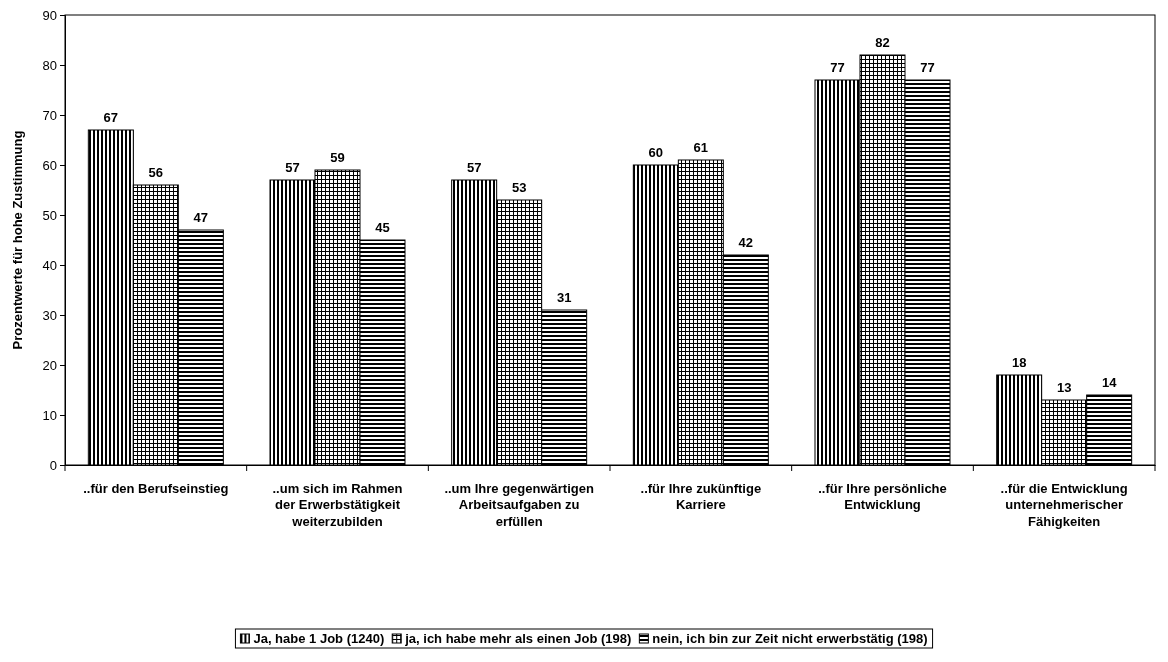  Describe the element at coordinates (882, 42) in the screenshot. I see `data-label: 82` at that location.